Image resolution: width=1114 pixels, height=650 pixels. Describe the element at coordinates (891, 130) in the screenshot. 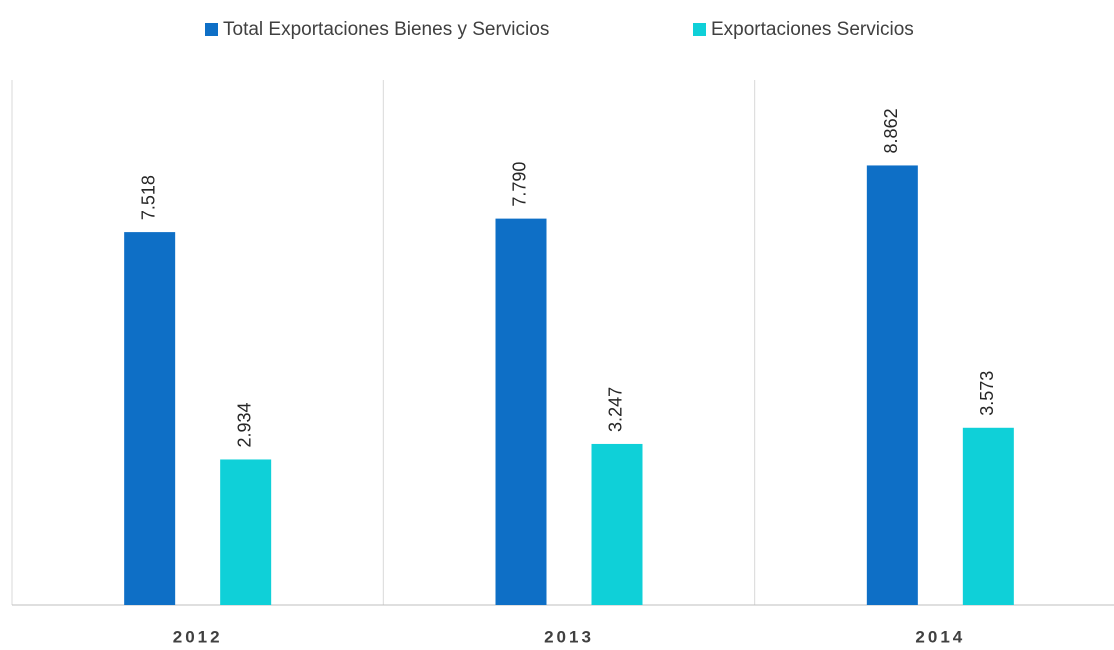

I see `value-label: 8.862` at that location.